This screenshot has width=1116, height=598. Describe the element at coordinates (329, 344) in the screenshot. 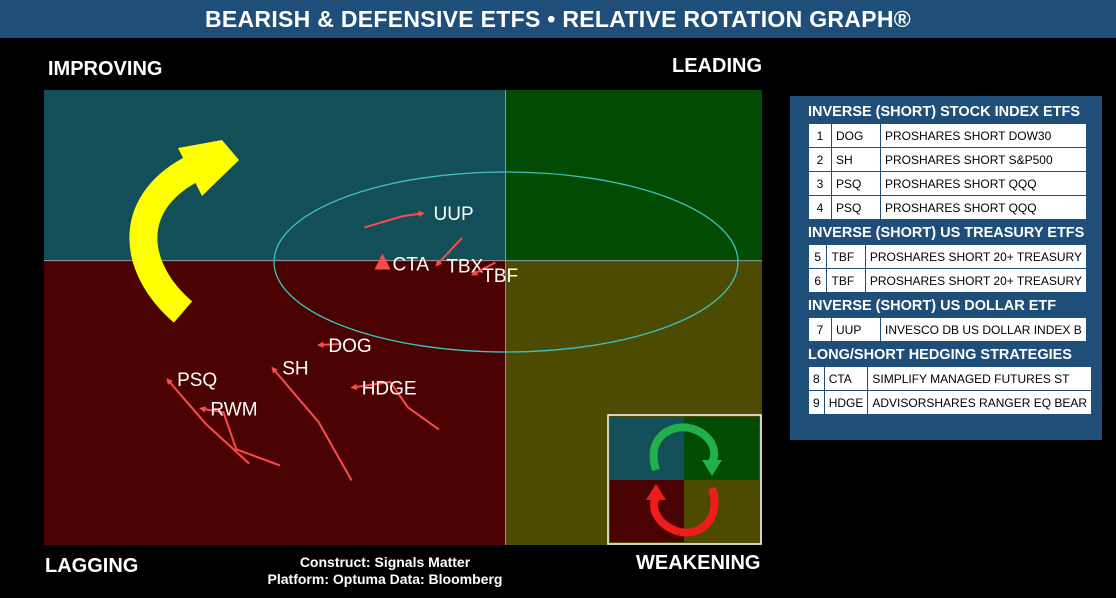

I see `tail-line-dog` at that location.